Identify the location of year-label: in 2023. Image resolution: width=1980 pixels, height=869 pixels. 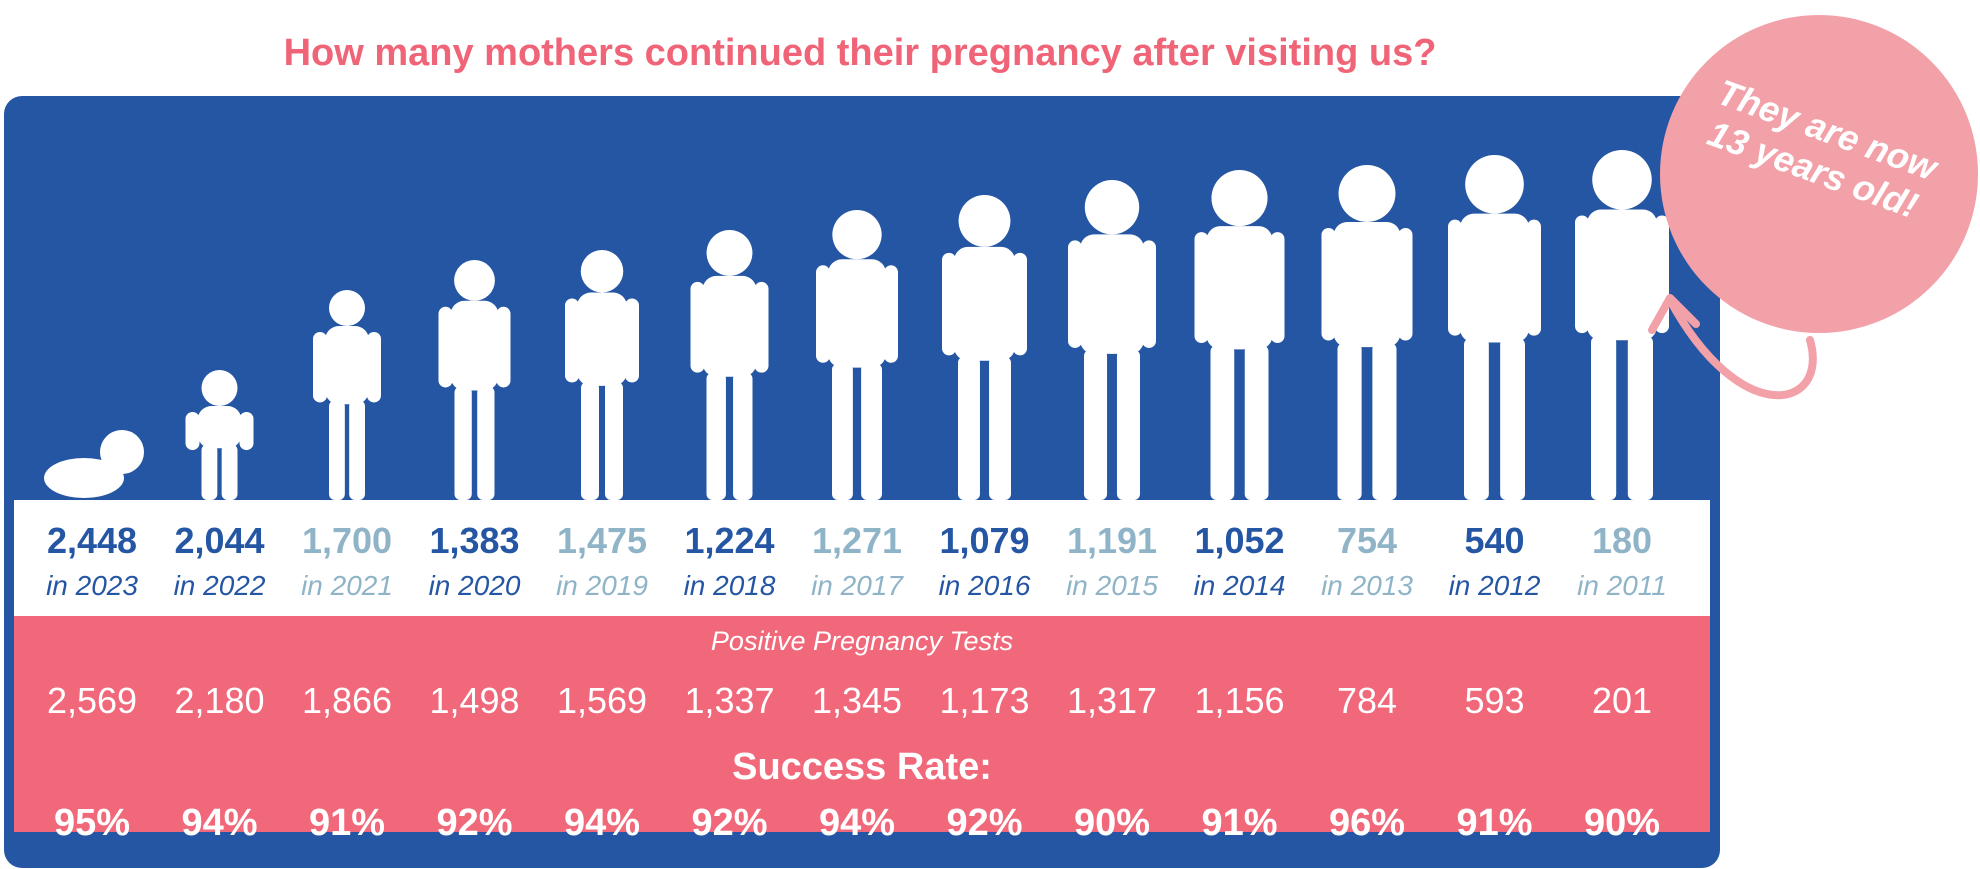
(92, 585).